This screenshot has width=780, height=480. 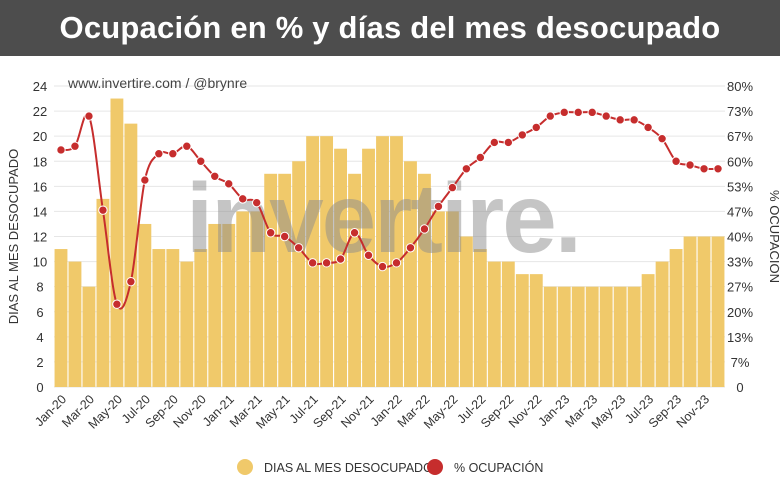 I want to click on chart-title: Ocupación en % y días del mes desocupado, so click(x=390, y=27).